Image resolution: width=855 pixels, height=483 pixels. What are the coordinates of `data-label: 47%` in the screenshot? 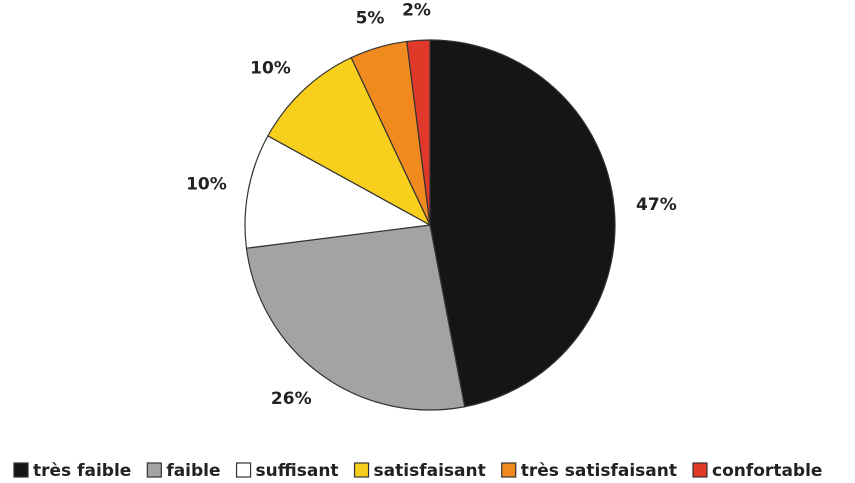 It's located at (656, 205).